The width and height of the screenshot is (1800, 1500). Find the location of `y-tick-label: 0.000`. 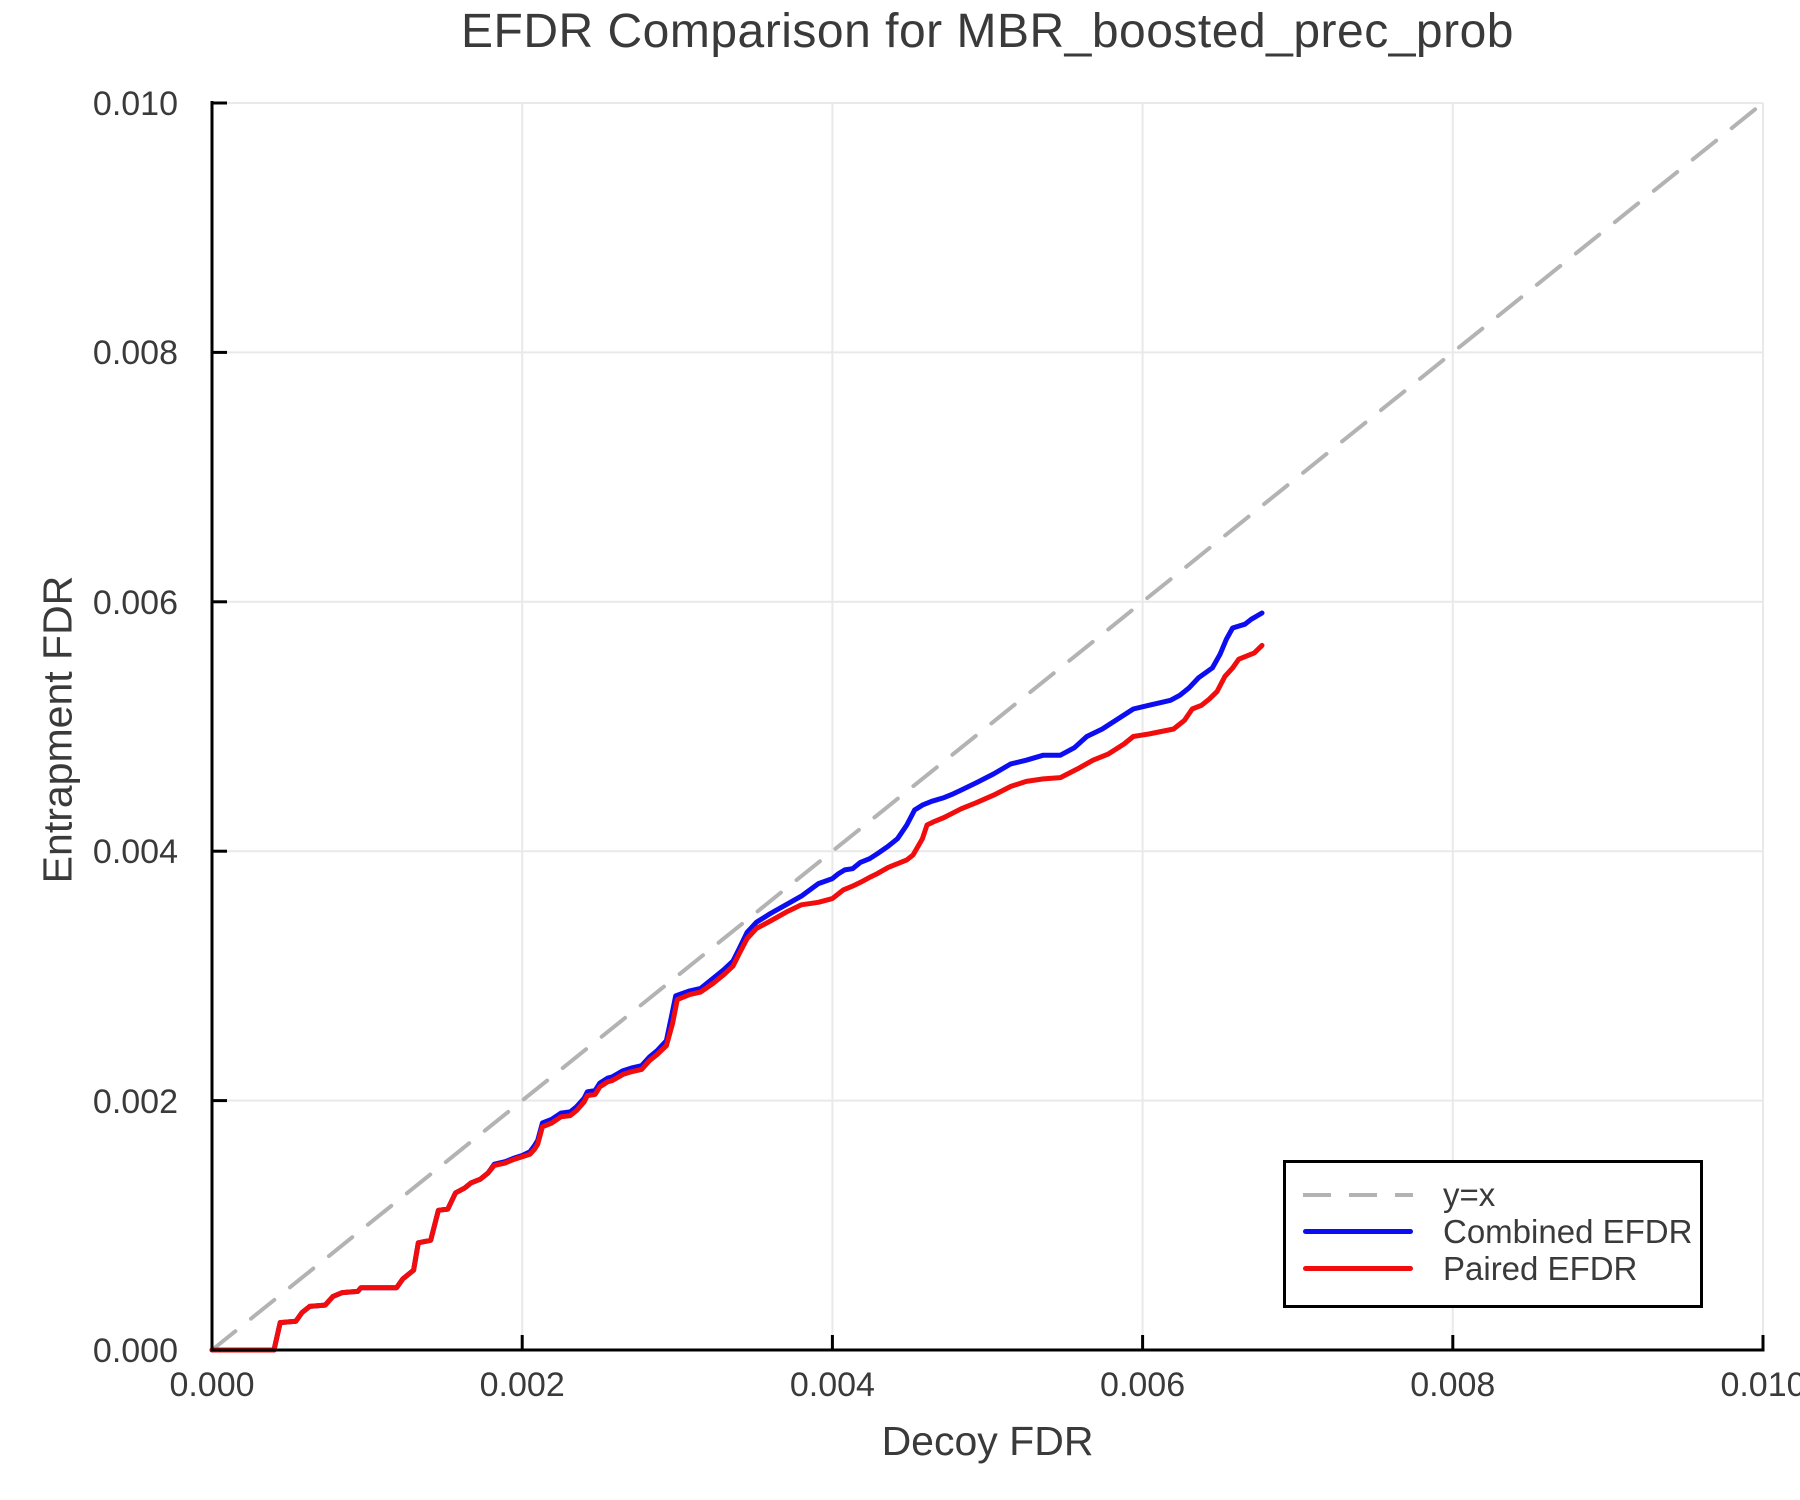

y-tick-label: 0.000 is located at coordinates (135, 1351).